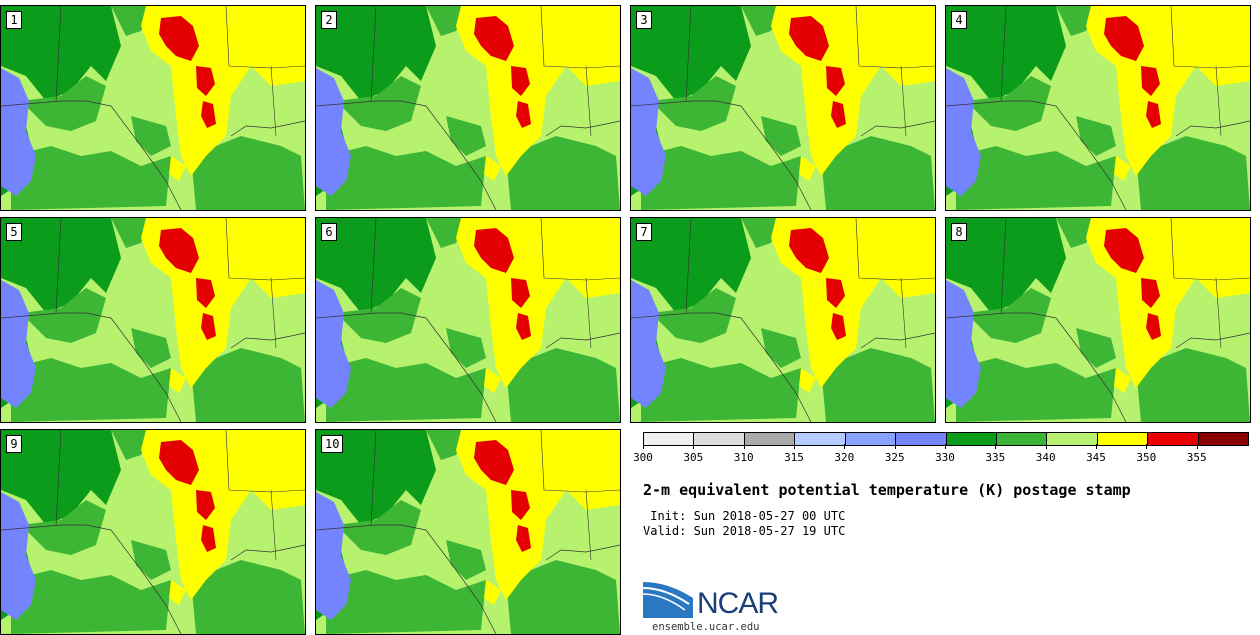  Describe the element at coordinates (644, 232) in the screenshot. I see `stamp-number: 7` at that location.